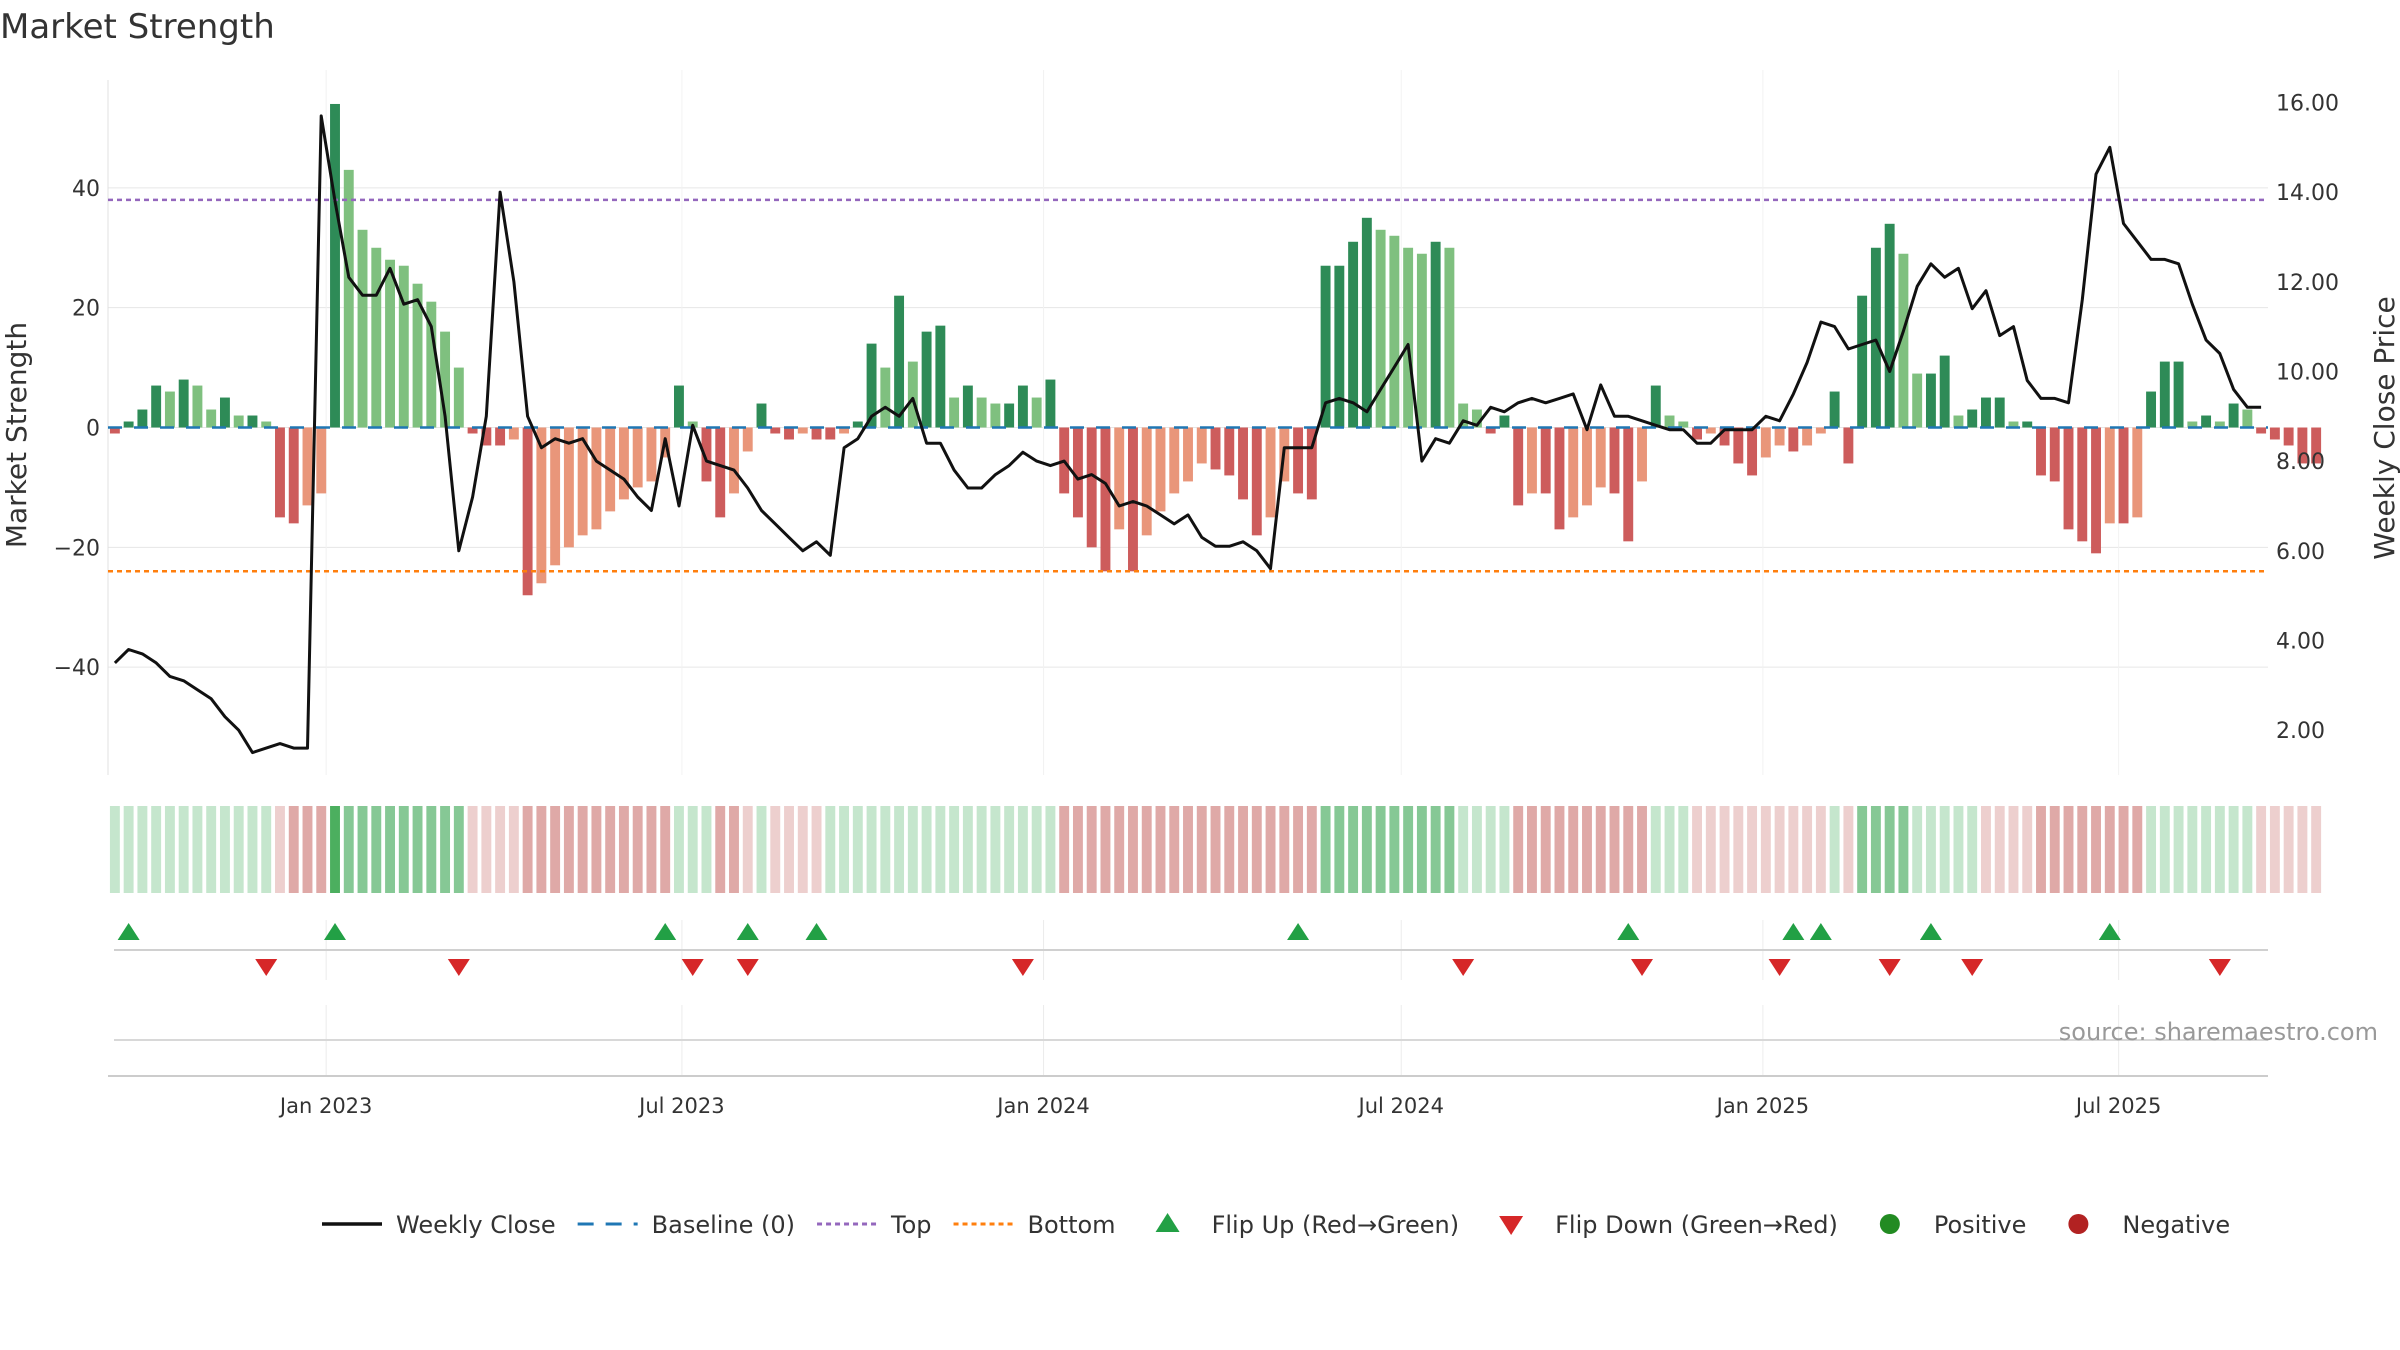 The height and width of the screenshot is (1350, 2400). Describe the element at coordinates (874, 1225) in the screenshot. I see `legend-item: Top` at that location.